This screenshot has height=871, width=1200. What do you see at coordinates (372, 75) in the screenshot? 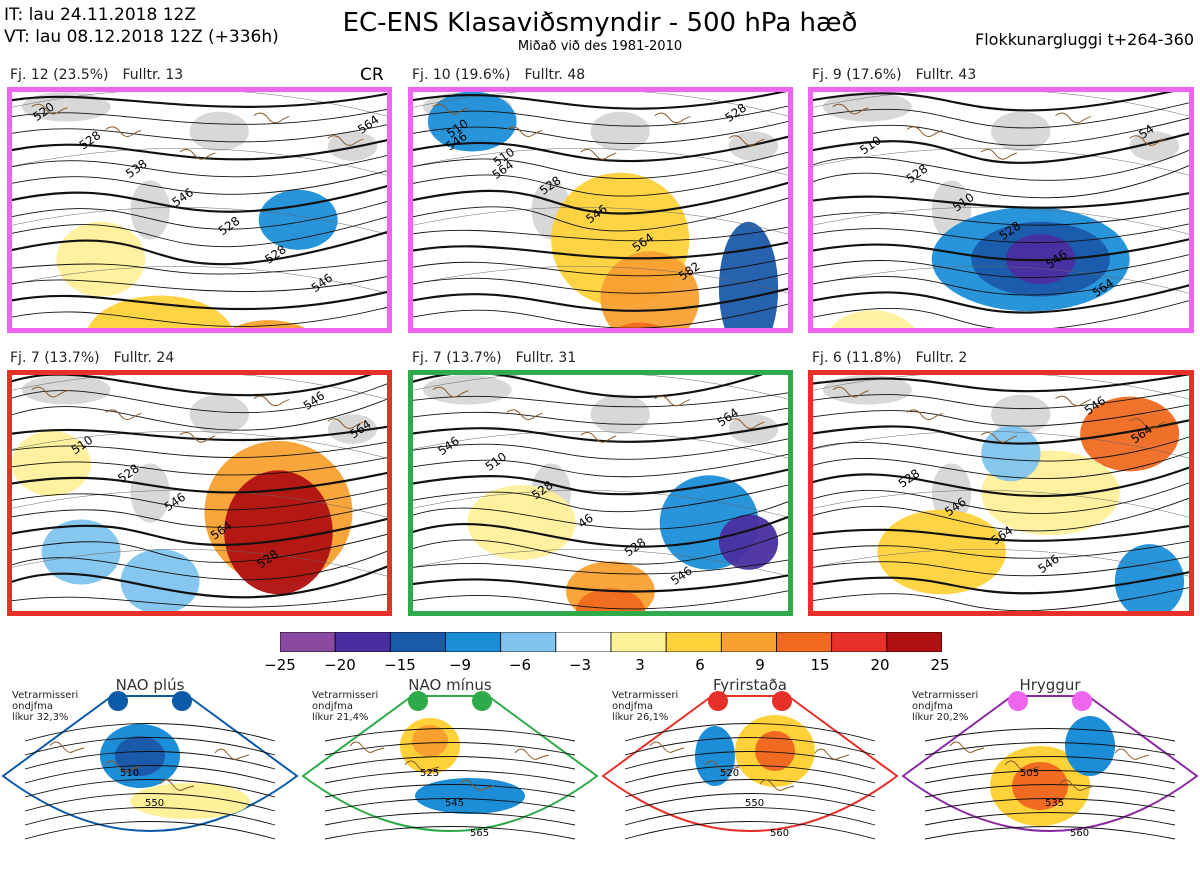
I see `regime-code: CR` at bounding box center [372, 75].